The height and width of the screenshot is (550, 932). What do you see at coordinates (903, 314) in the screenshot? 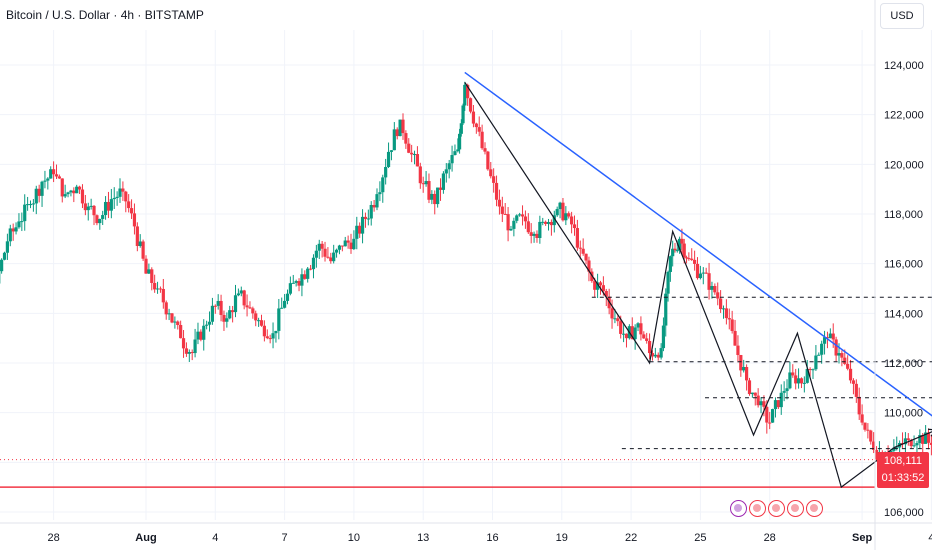
I see `y-tick-label: 114,000` at bounding box center [903, 314].